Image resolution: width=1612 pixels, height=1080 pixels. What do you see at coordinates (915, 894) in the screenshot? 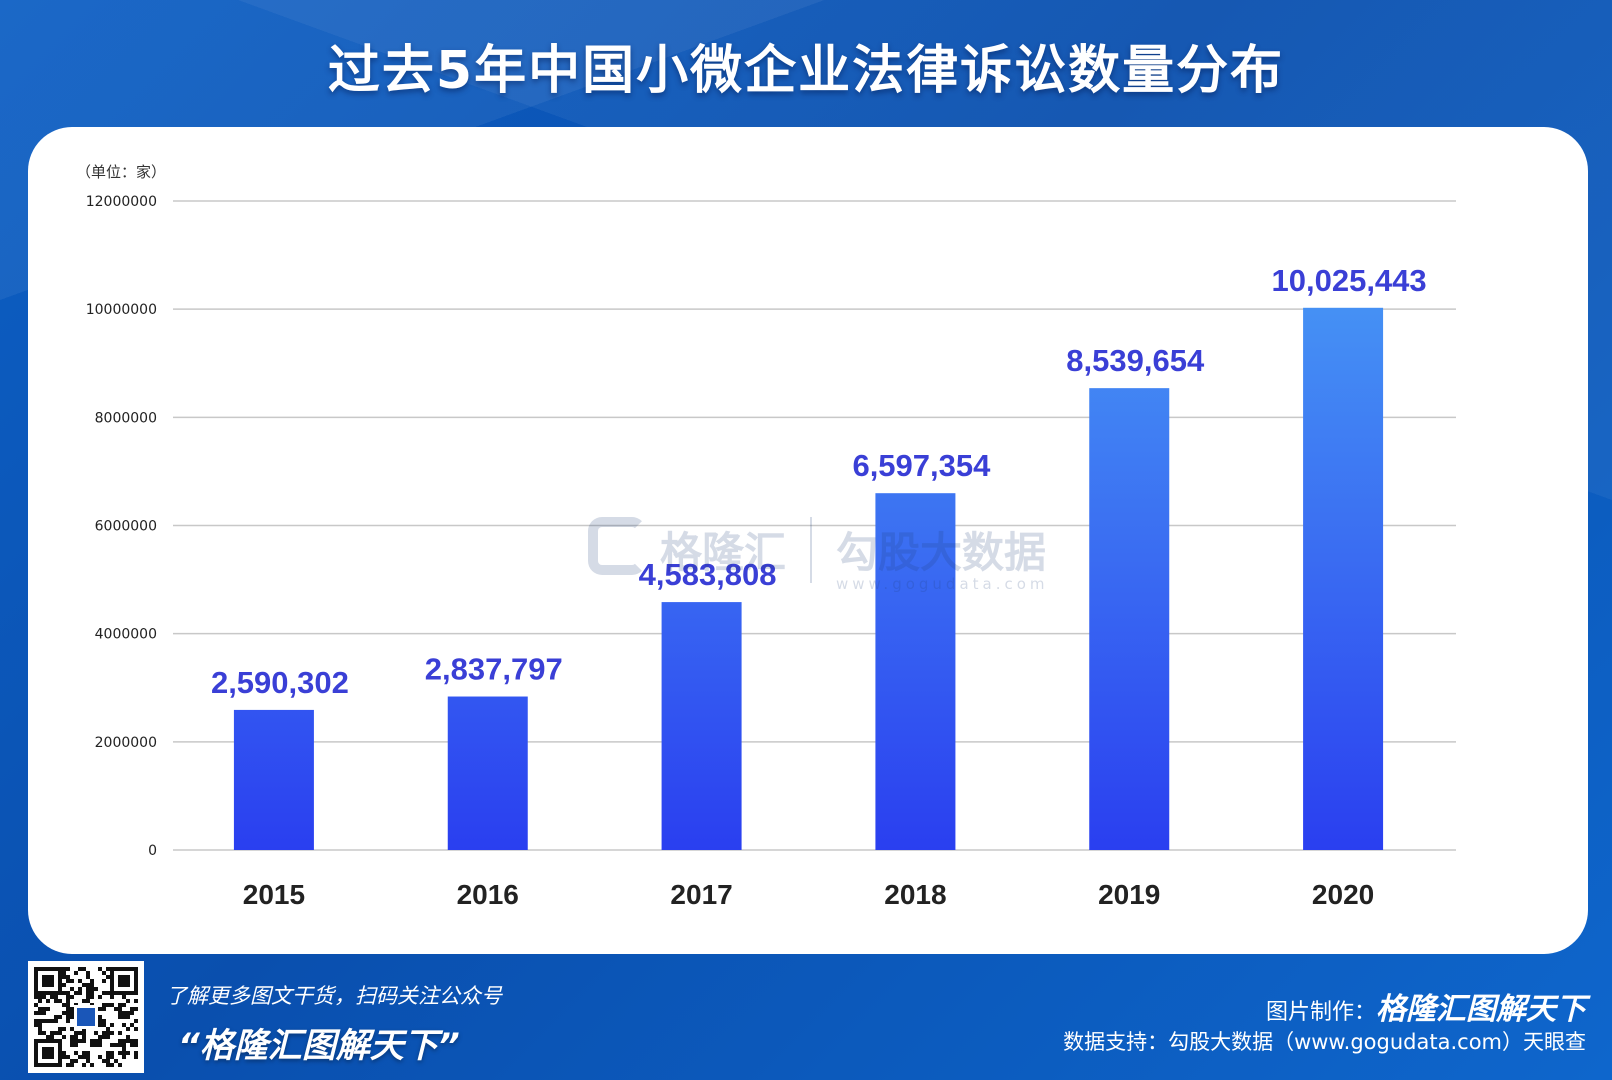
I see `x-tick-label: 2018` at bounding box center [915, 894].